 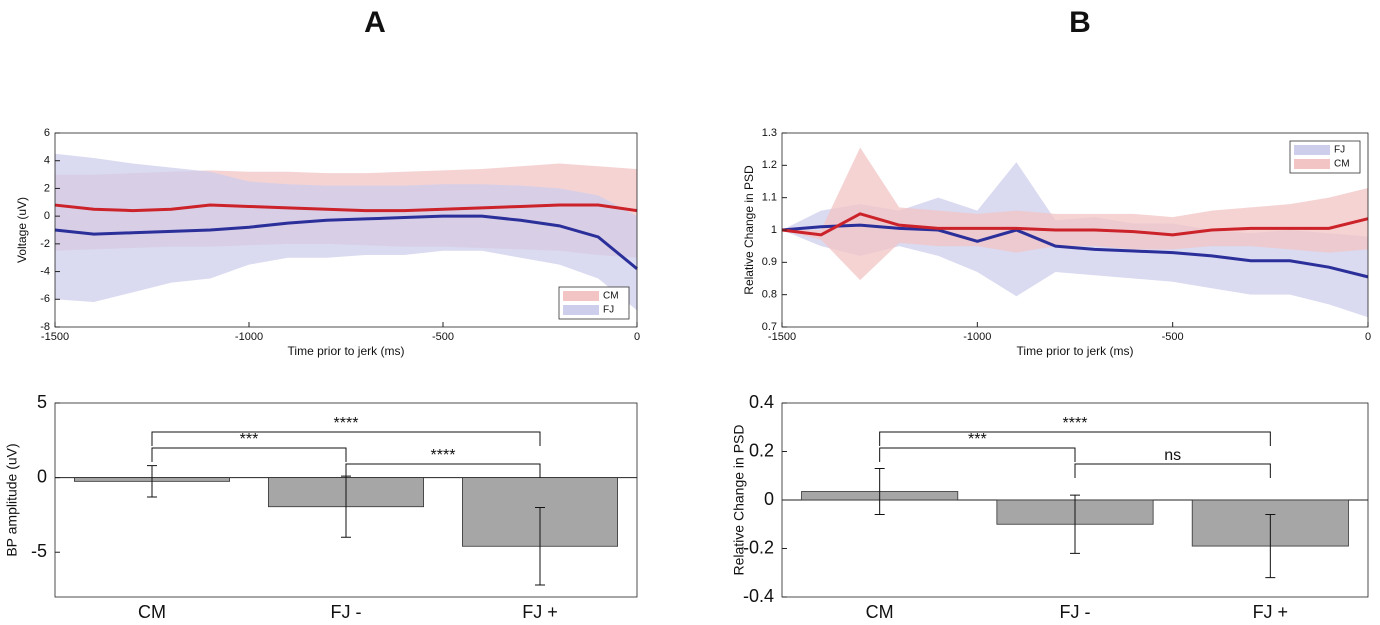 I want to click on y-tick-label: 0.7, so click(x=769, y=327).